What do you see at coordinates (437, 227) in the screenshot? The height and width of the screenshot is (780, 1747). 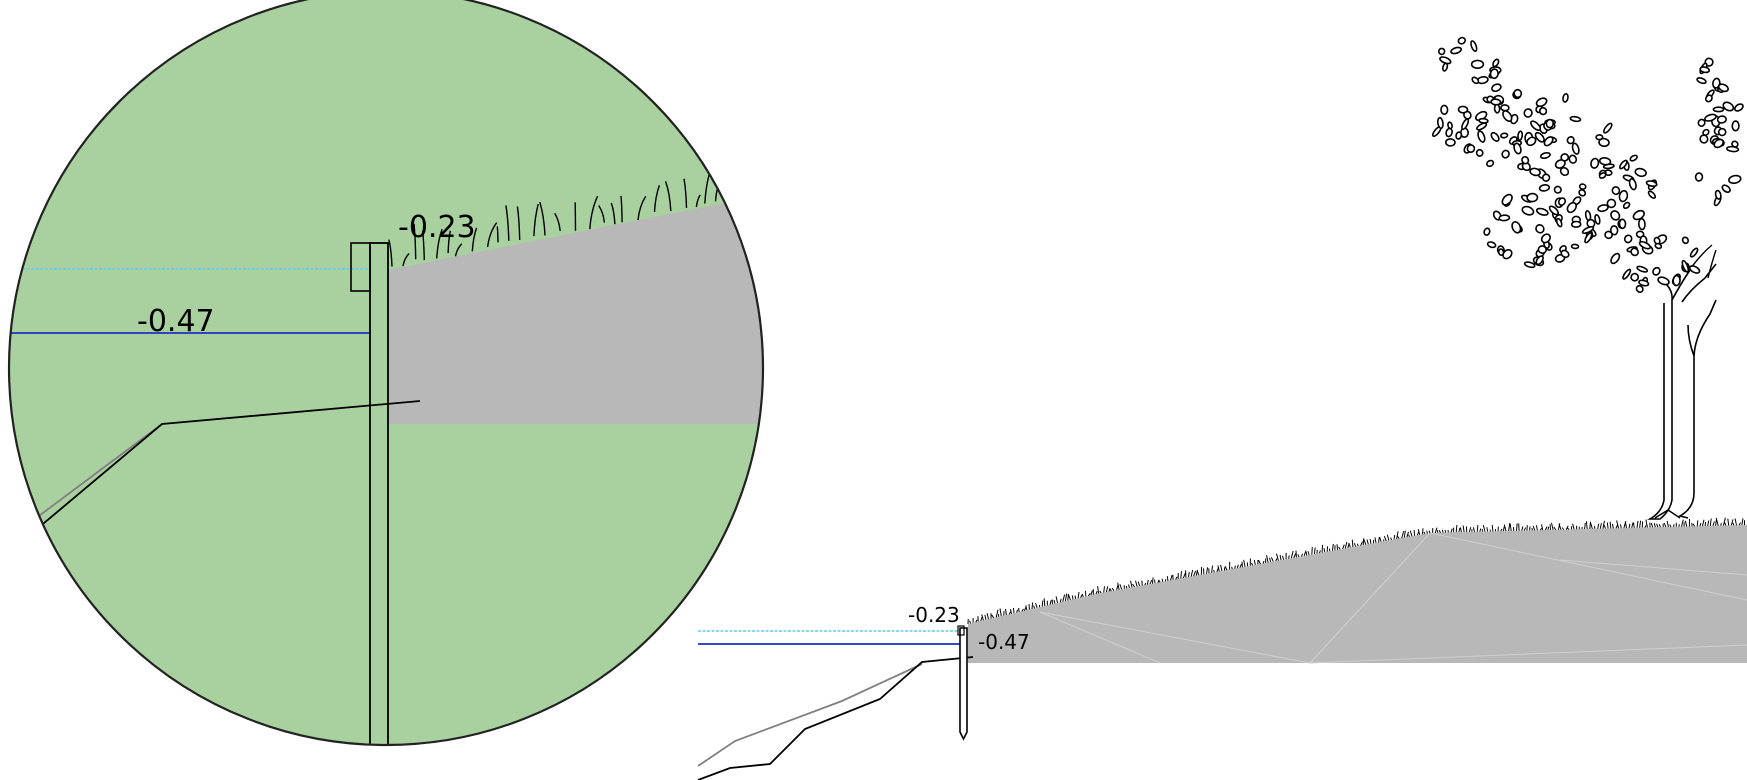 I see `zoom-top-level-label: -0.23` at bounding box center [437, 227].